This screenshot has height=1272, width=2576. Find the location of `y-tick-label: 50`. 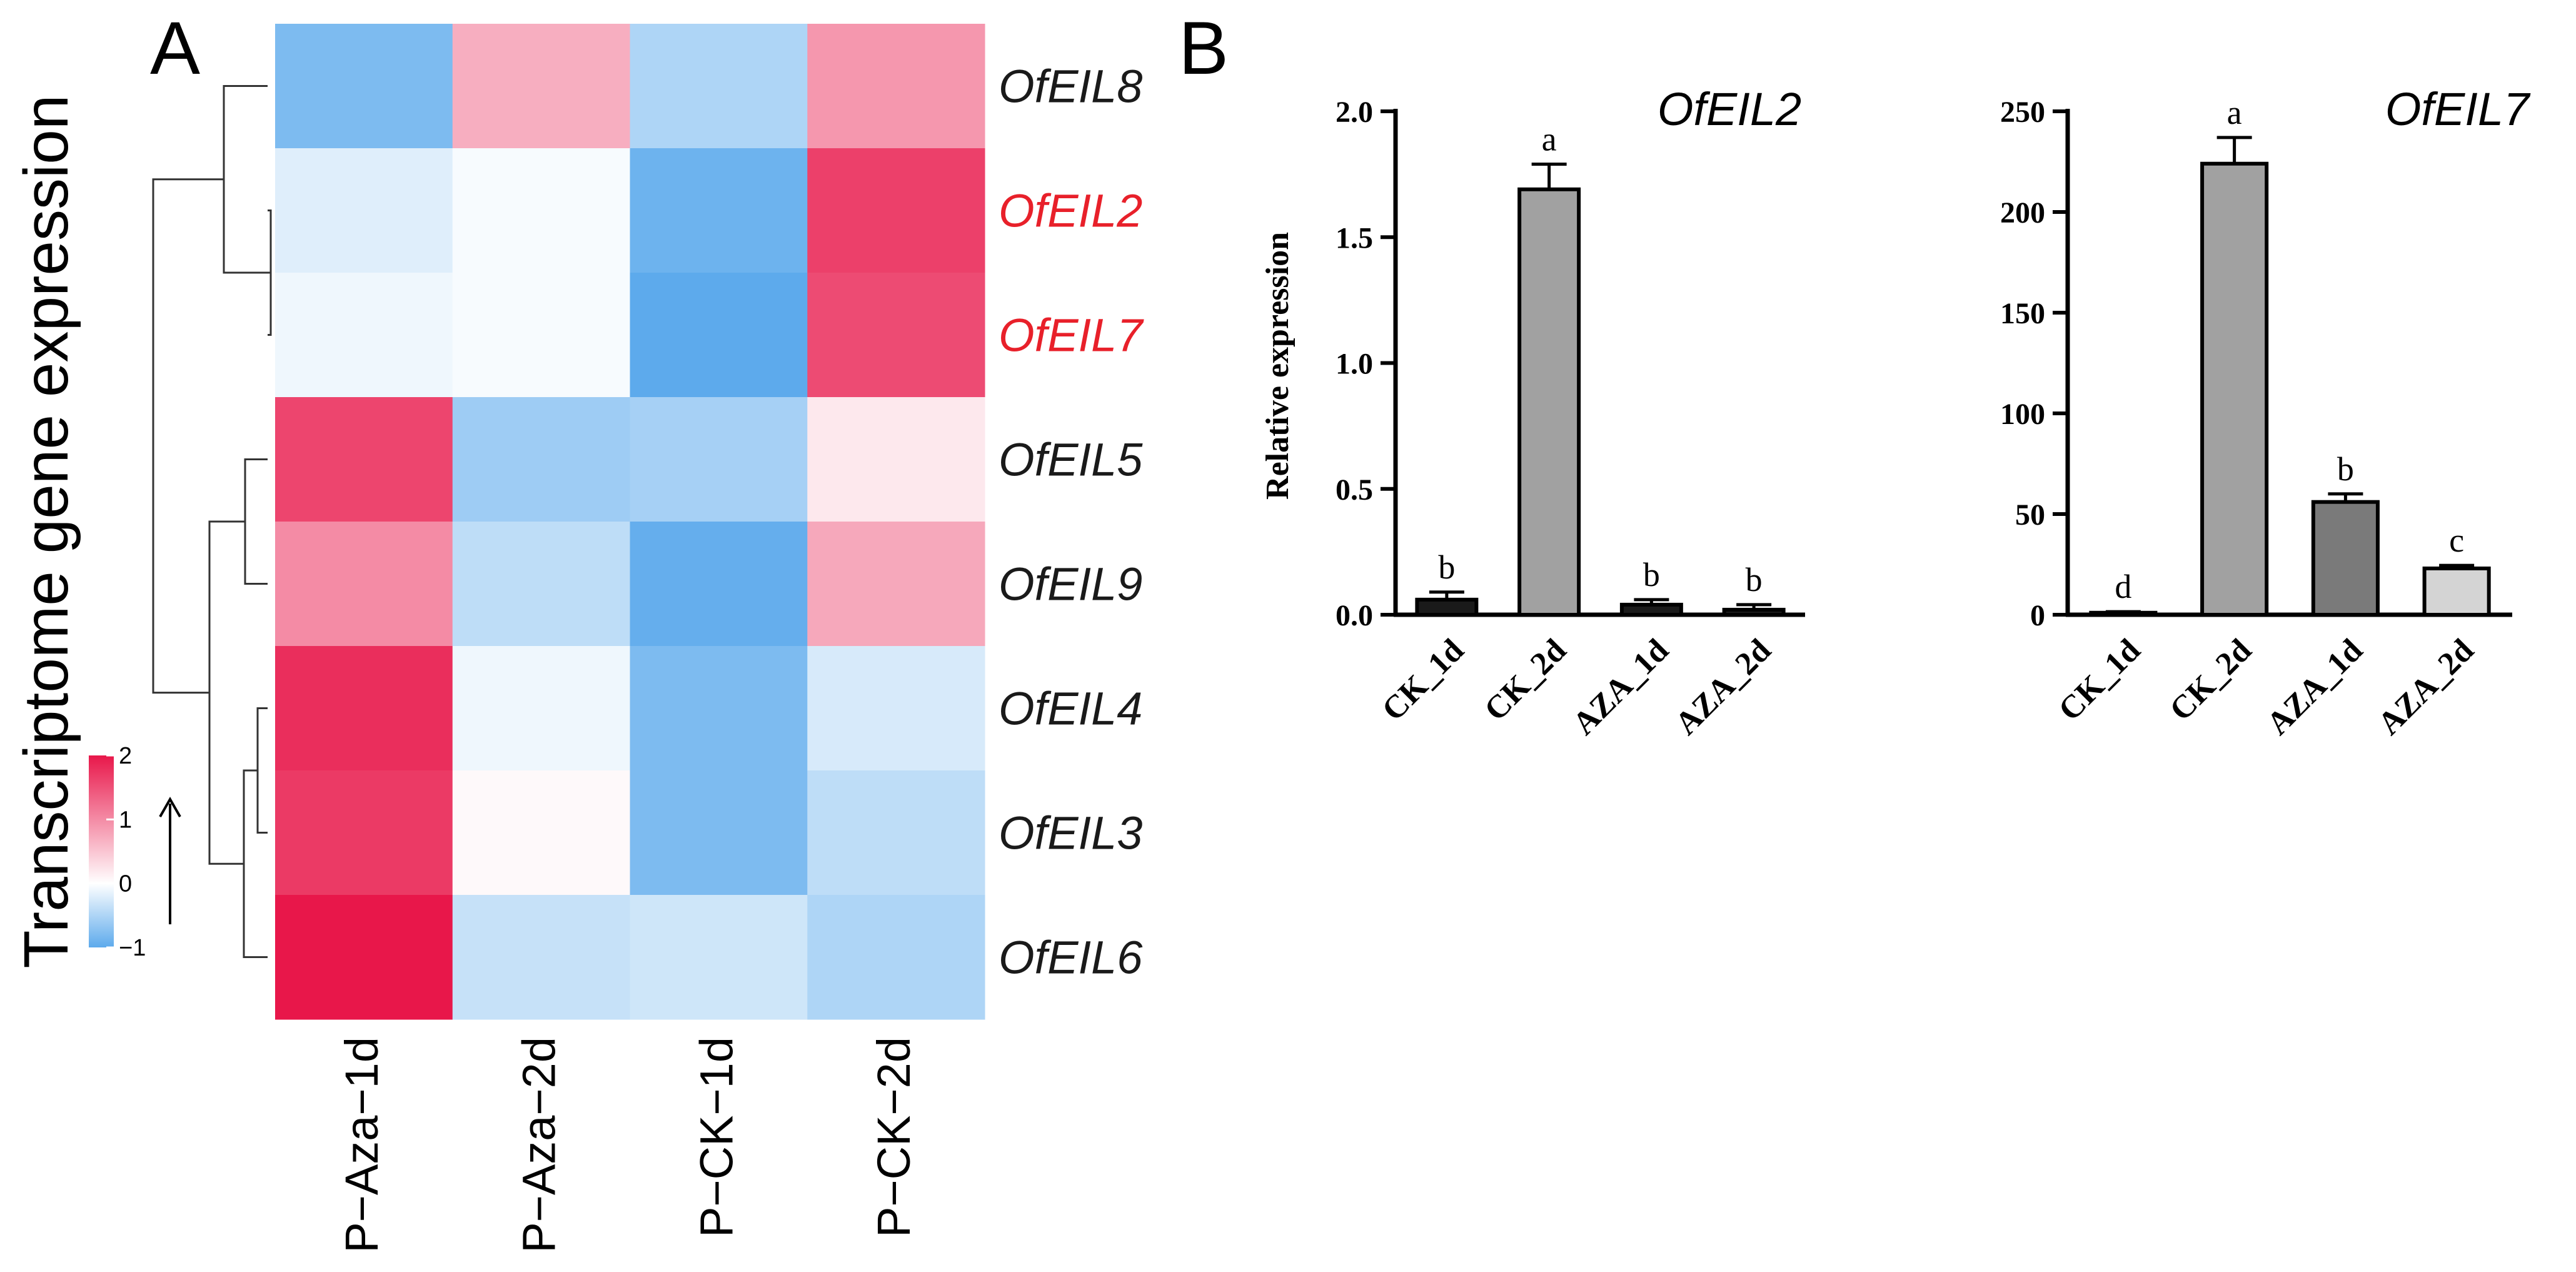

y-tick-label: 50 is located at coordinates (2030, 515).